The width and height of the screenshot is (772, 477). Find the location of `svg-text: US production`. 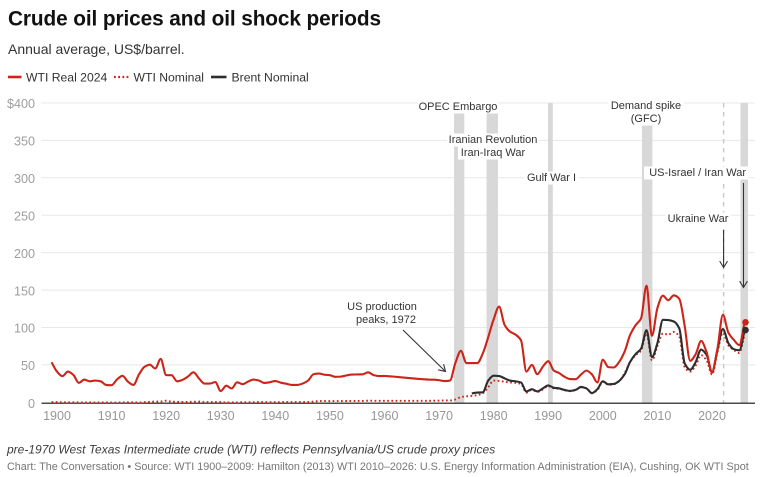

svg-text: US production is located at coordinates (382, 307).